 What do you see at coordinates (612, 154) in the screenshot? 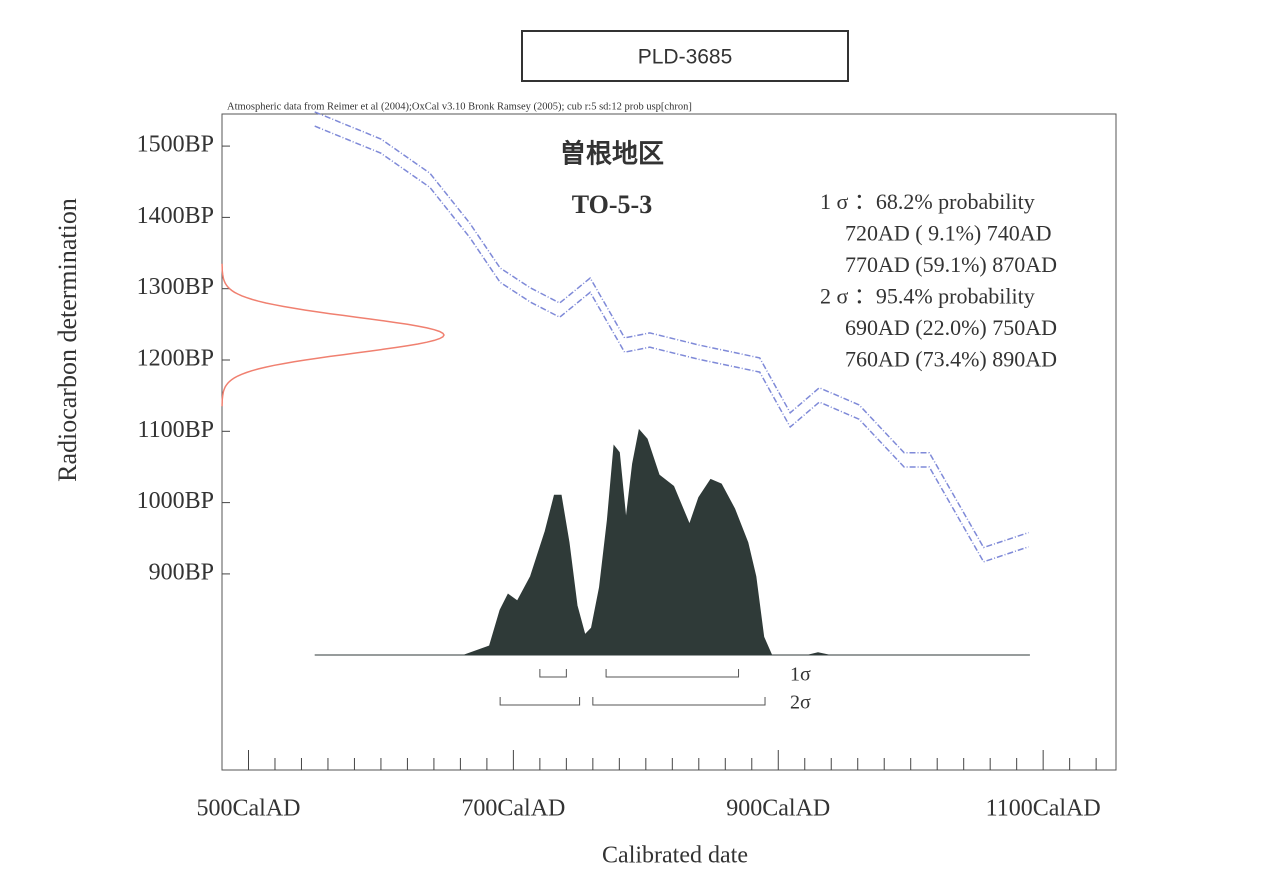
I see `annotation: 曽根地区` at bounding box center [612, 154].